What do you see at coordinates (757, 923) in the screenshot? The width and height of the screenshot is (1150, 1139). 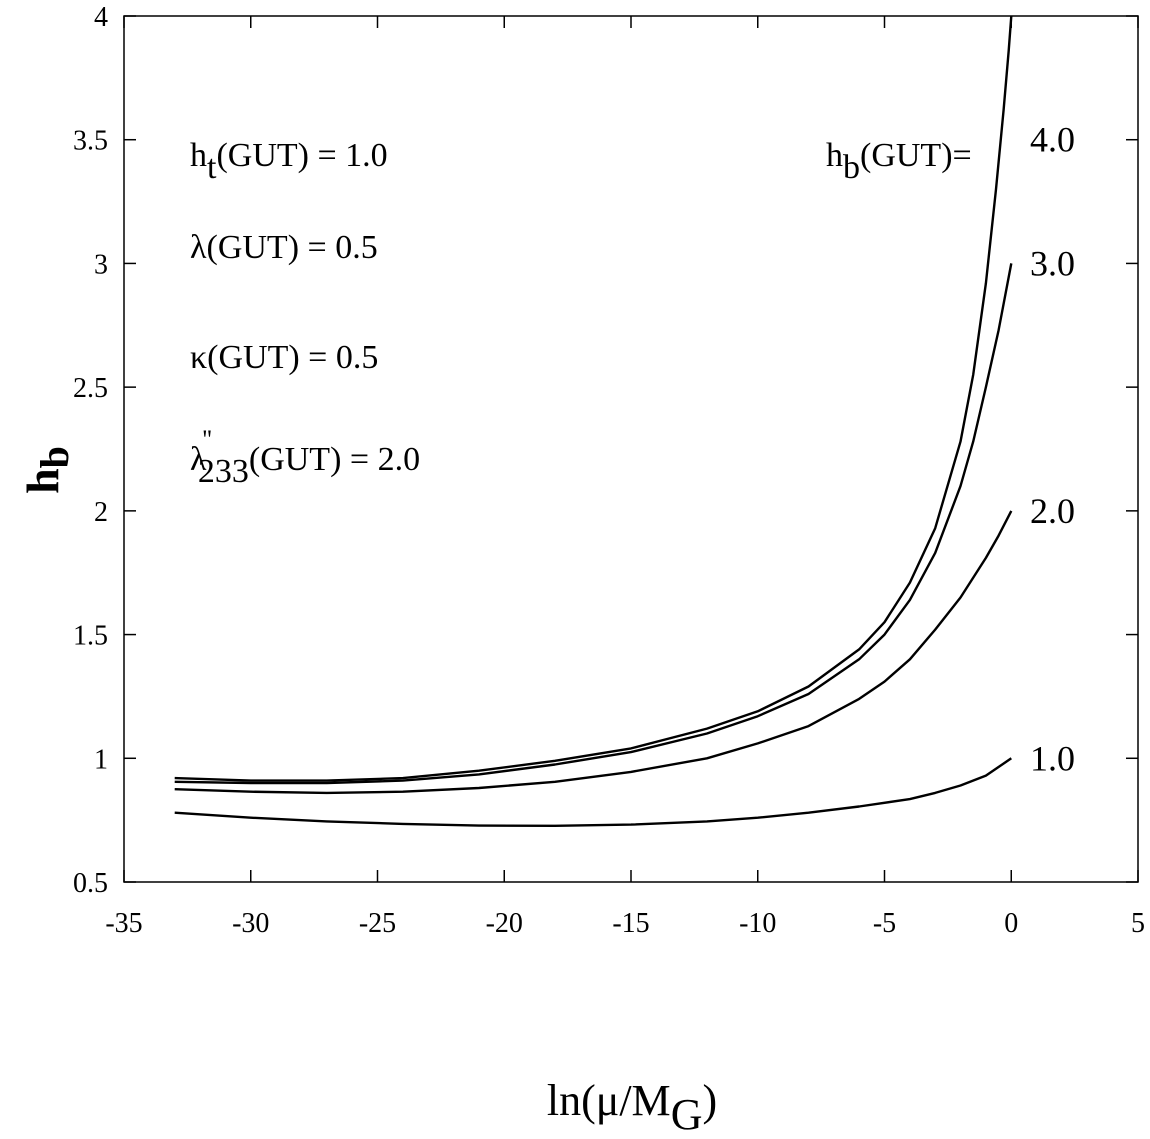 I see `x-tick-label: -10` at bounding box center [757, 923].